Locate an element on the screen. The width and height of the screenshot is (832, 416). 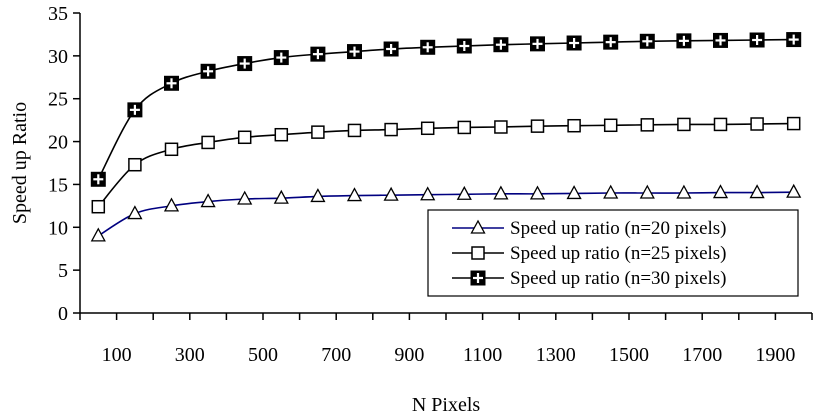
x-tick-label: 1500 is located at coordinates (629, 355).